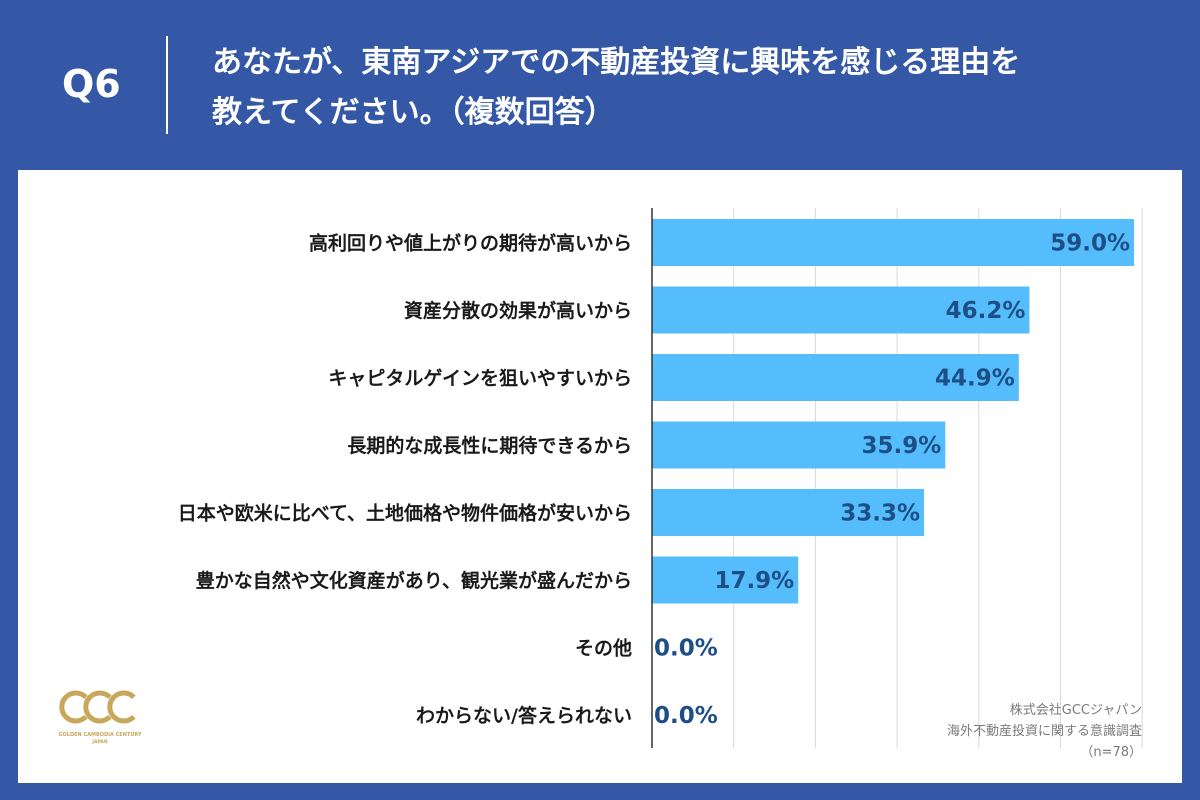 This screenshot has width=1200, height=800. Describe the element at coordinates (480, 379) in the screenshot. I see `category-label: キャピタルゲインを狙いやすいから` at that location.